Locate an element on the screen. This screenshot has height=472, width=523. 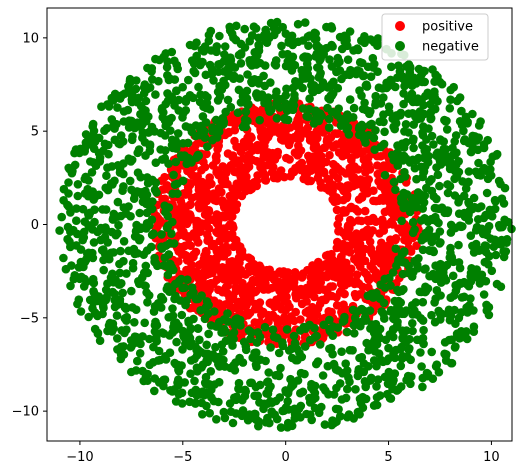
y-tick-label: 0 is located at coordinates (35, 225).